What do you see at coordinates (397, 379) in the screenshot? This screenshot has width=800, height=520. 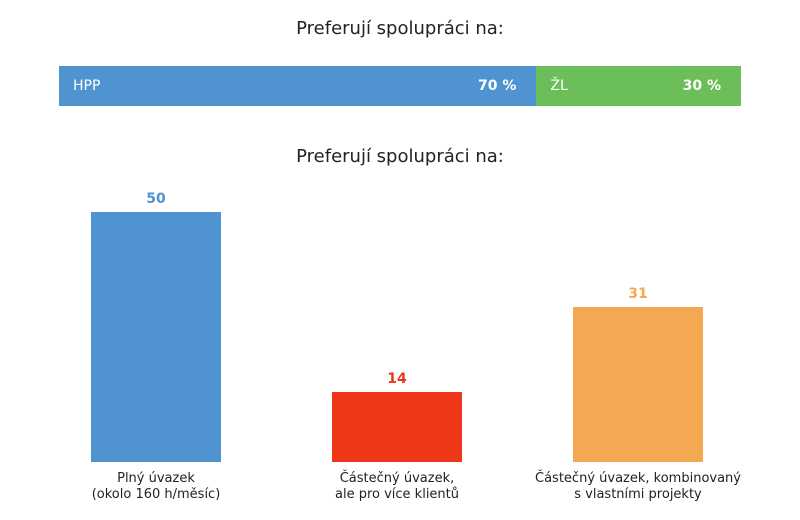 I see `bar-value-label: 14` at bounding box center [397, 379].